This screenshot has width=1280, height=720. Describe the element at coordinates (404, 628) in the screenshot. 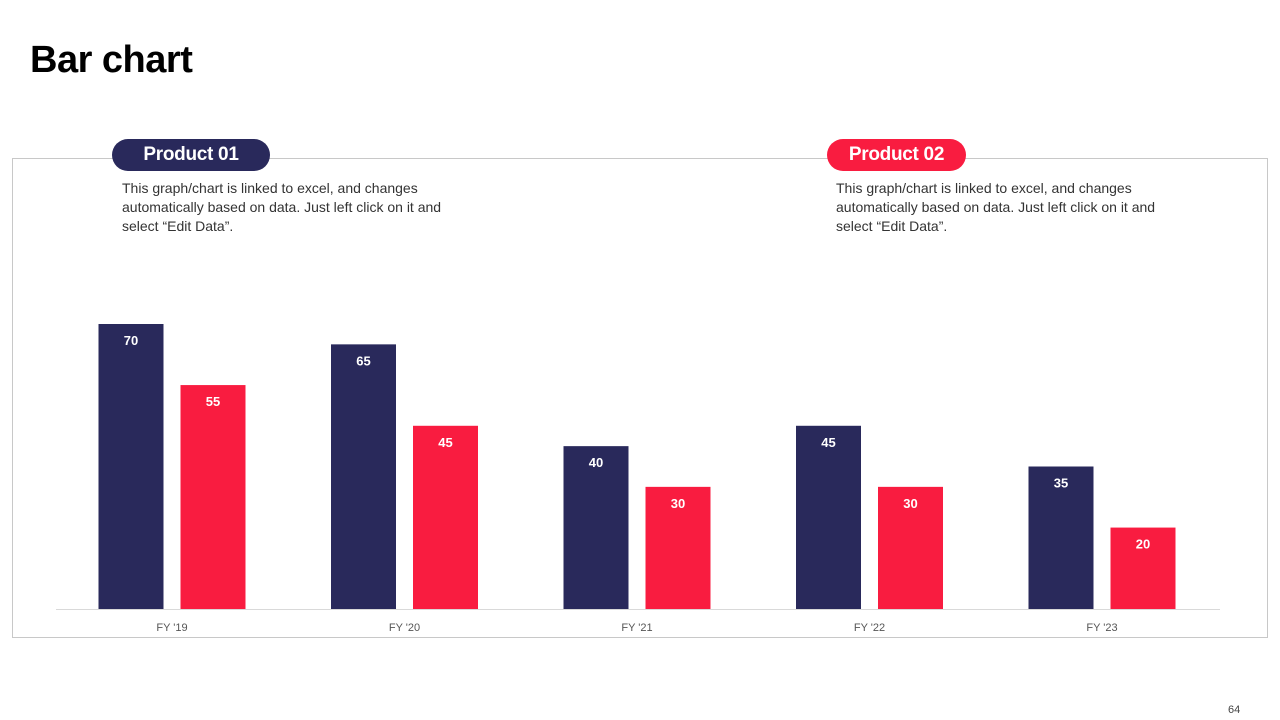

I see `x-tick-label-2: FY '20` at that location.